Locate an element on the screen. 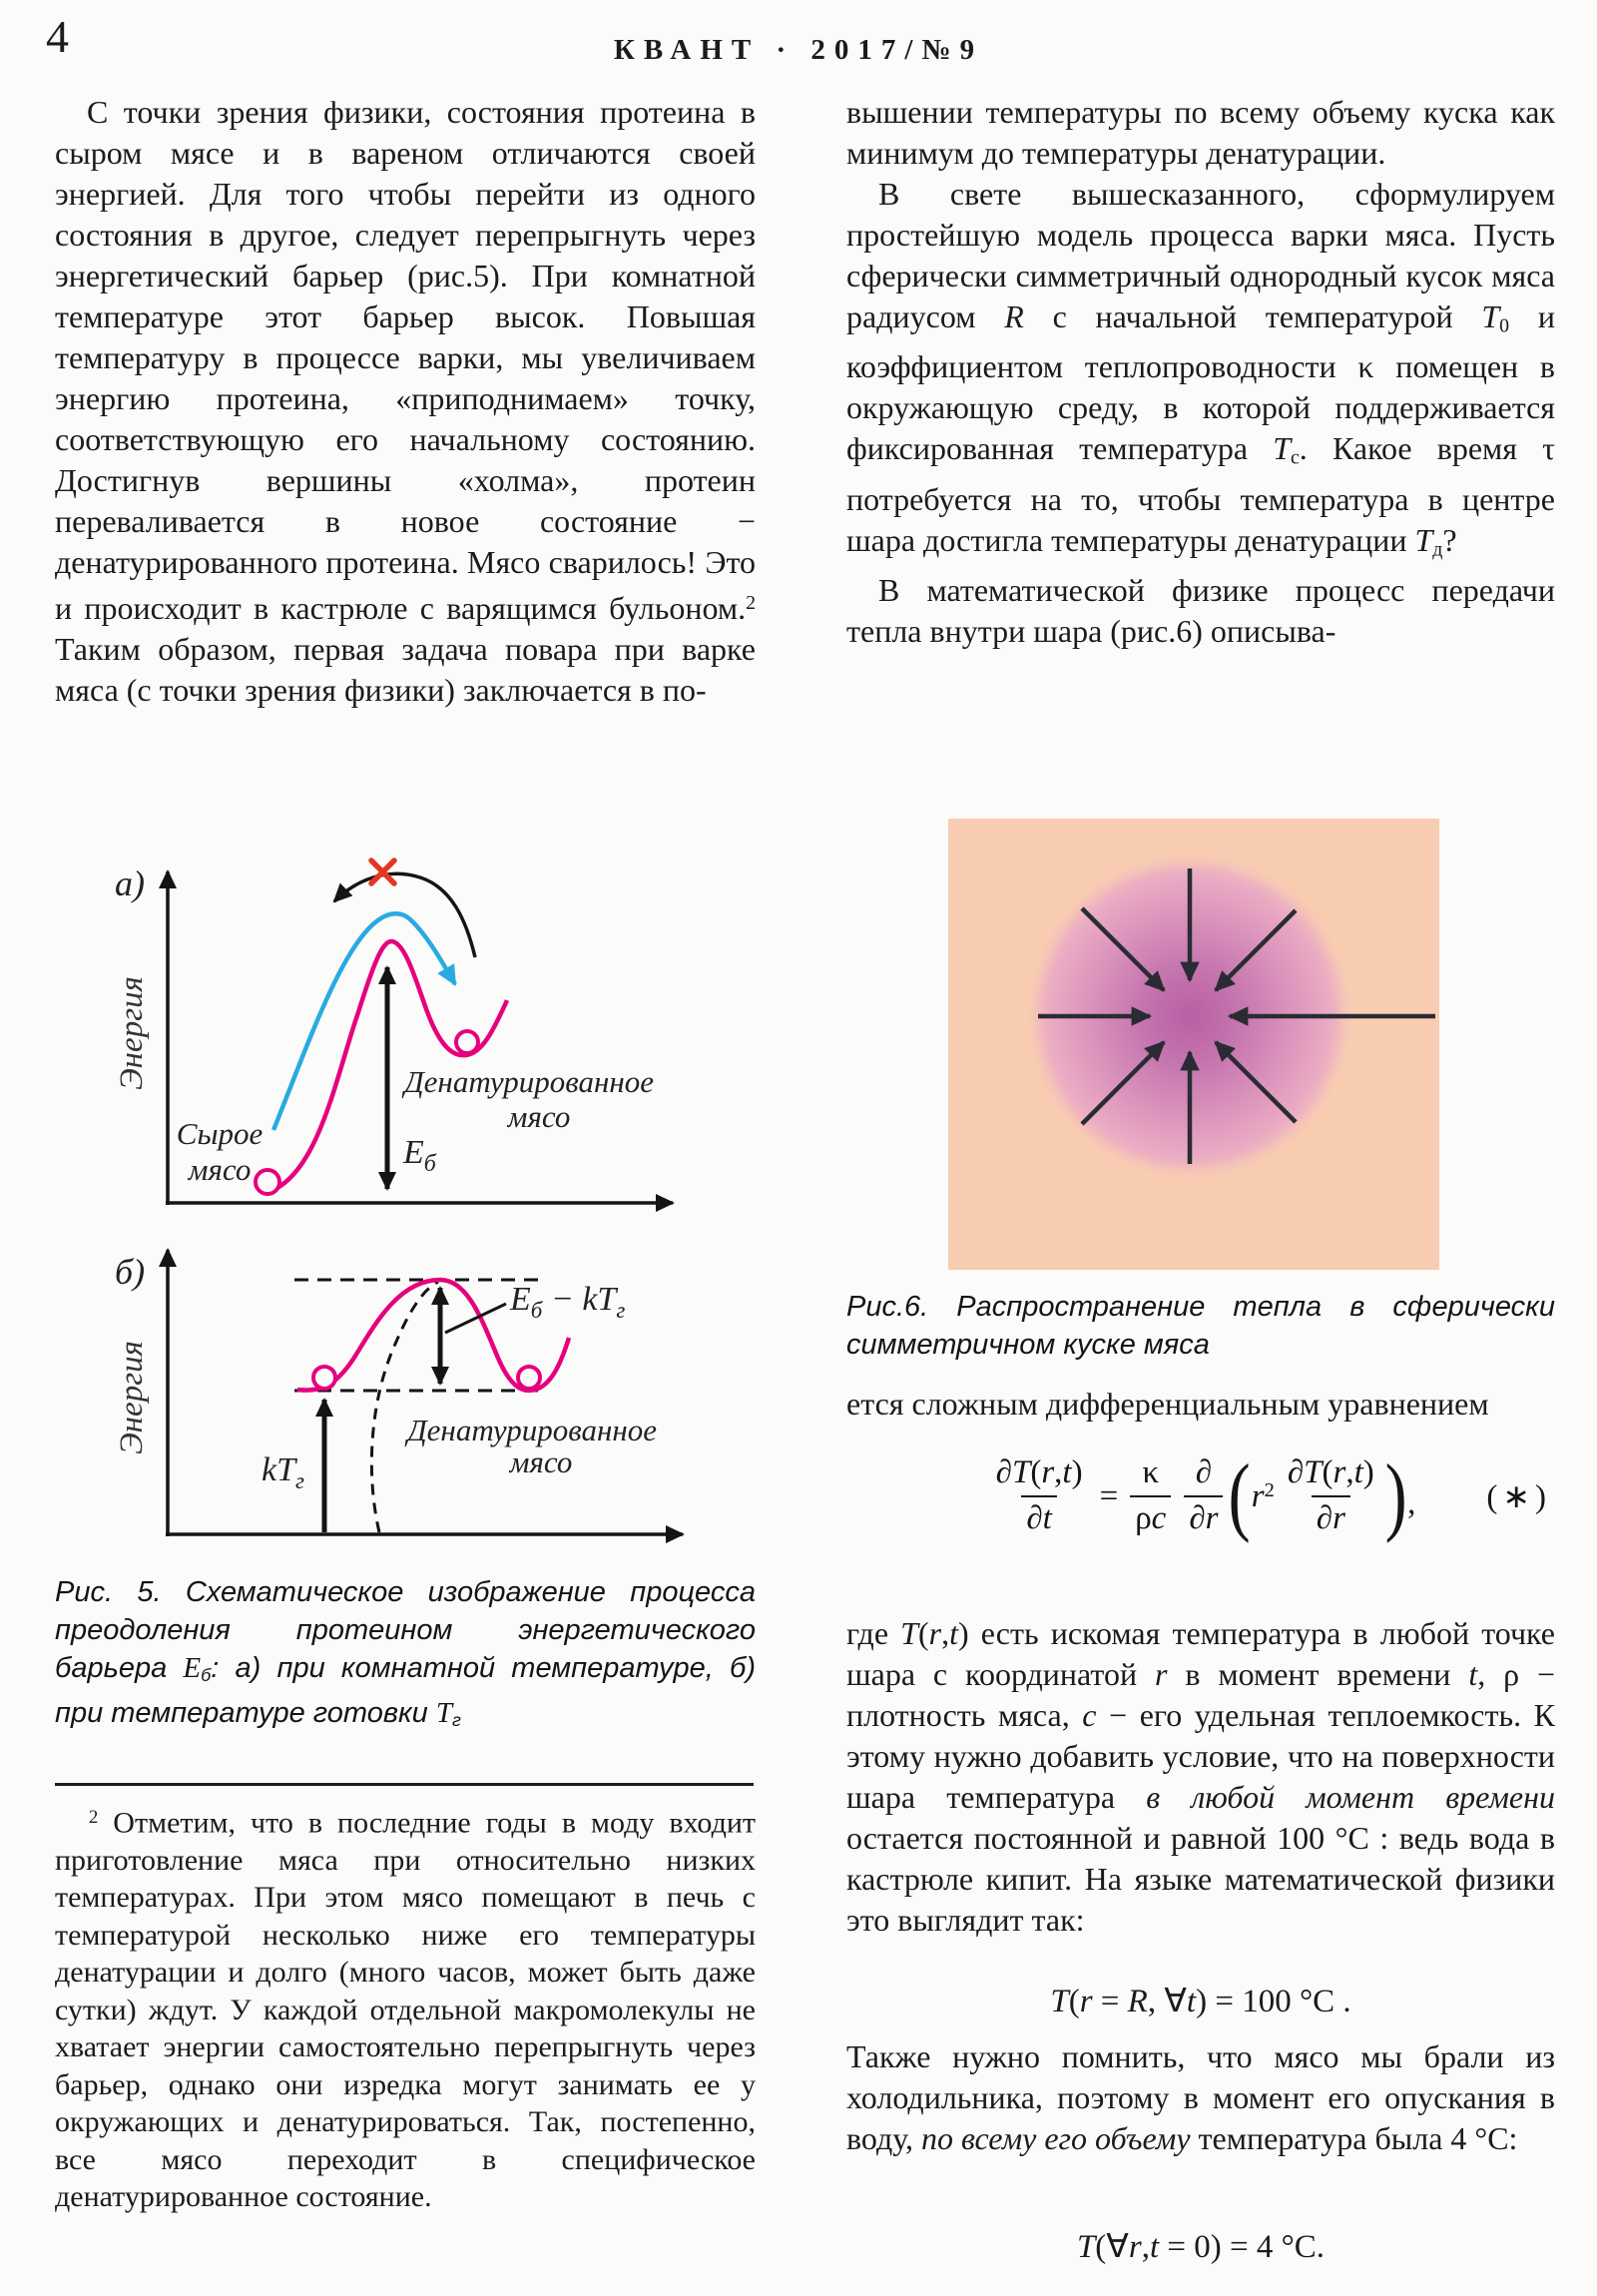 This screenshot has width=1597, height=2296. blocked-path-arc is located at coordinates (405, 915).